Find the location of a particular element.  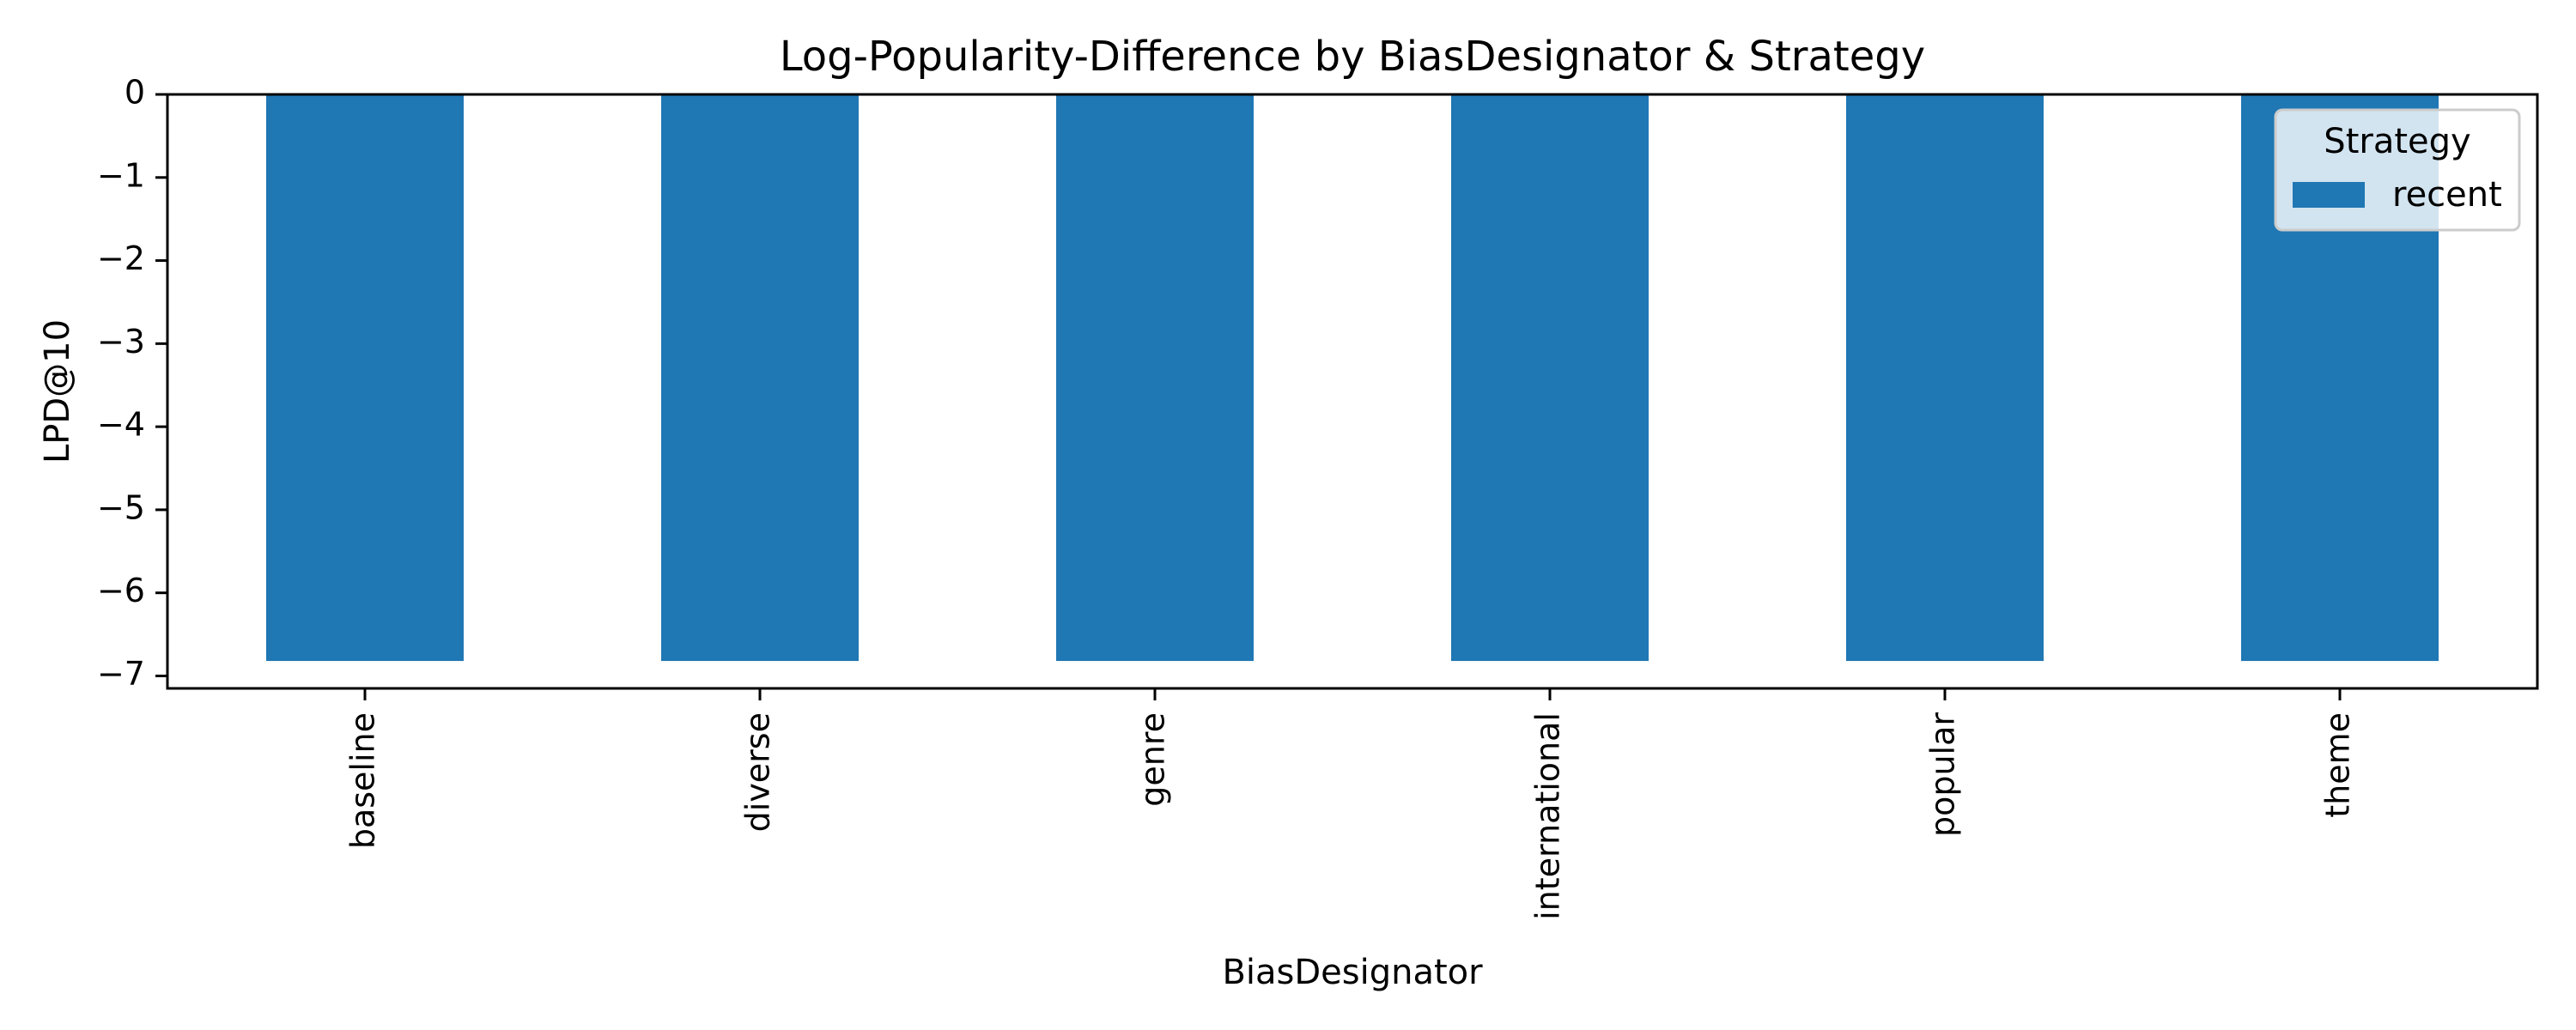

x-tick-label-baseline: baseline is located at coordinates (363, 780).